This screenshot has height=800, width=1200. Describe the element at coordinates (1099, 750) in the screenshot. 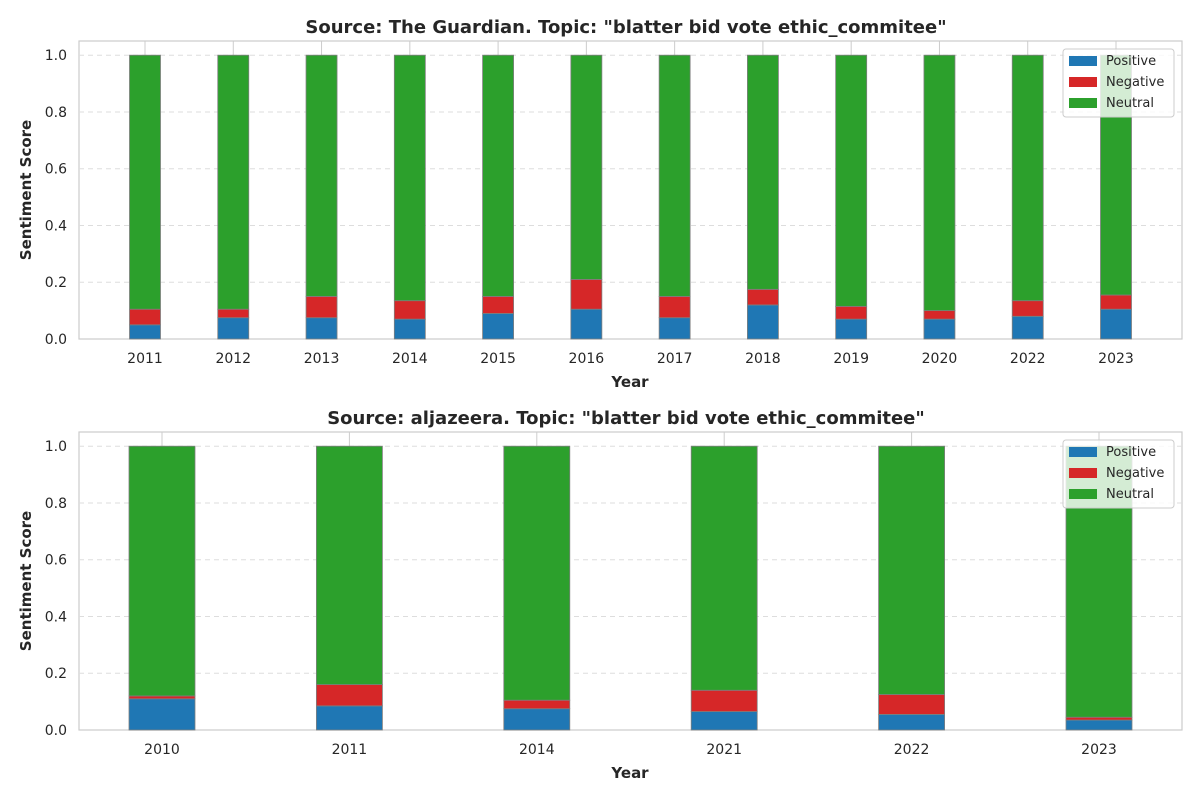

I see `x-tick-label: 2023` at that location.